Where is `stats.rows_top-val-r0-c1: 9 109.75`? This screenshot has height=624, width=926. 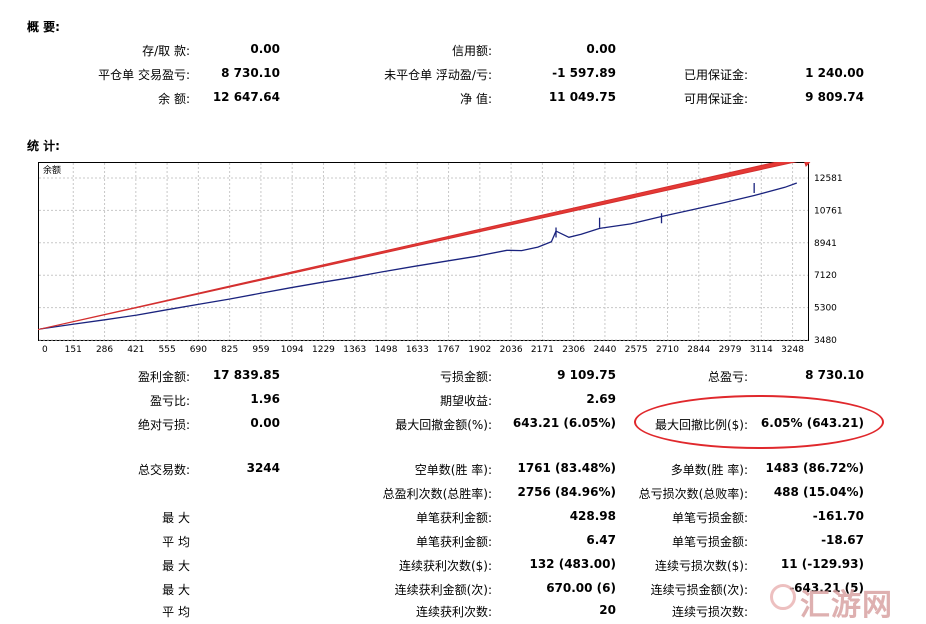 stats.rows_top-val-r0-c1: 9 109.75 is located at coordinates (586, 375).